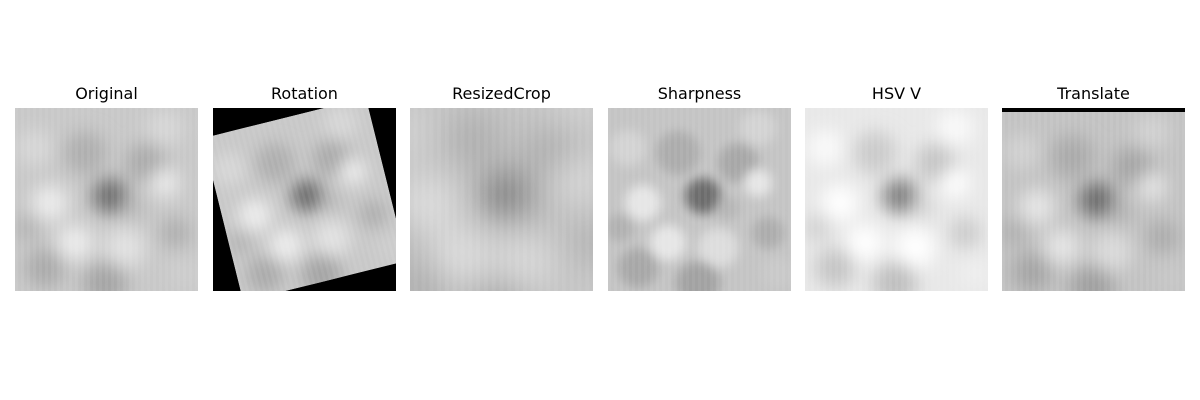 This screenshot has width=1200, height=400. I want to click on panel-title: HSV V, so click(896, 93).